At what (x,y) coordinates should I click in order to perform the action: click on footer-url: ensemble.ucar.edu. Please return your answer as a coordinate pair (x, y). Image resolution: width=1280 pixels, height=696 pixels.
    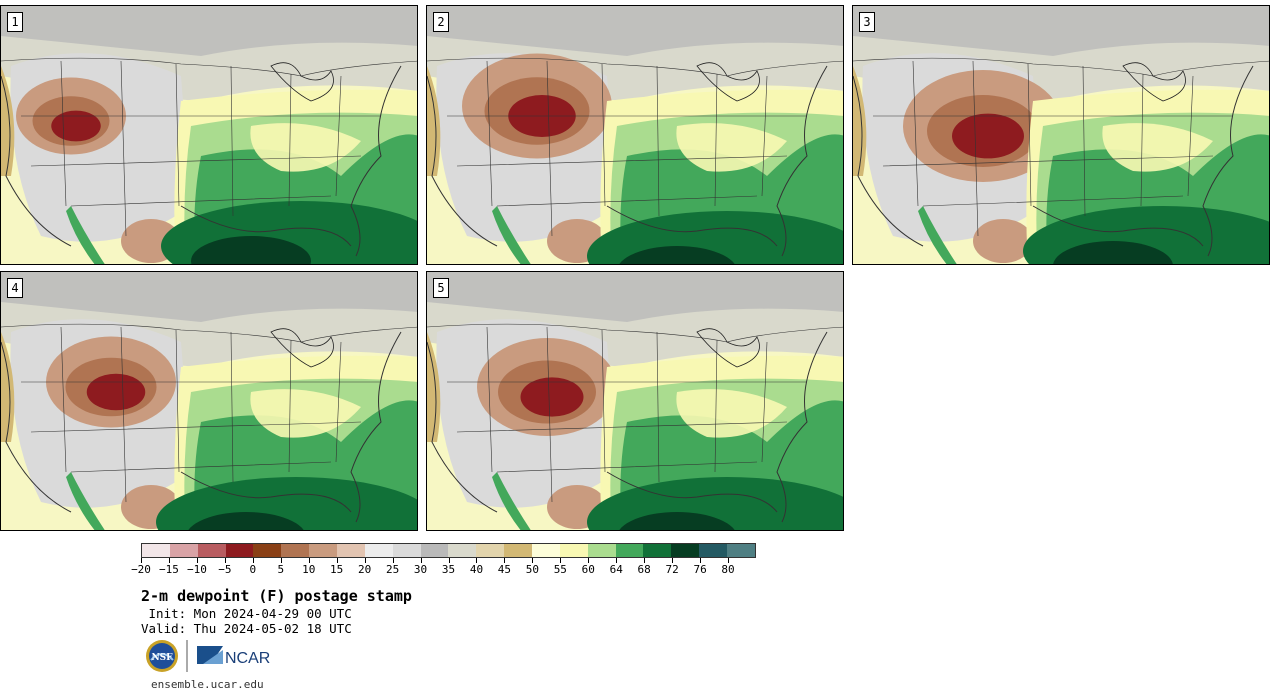
    Looking at the image, I should click on (207, 684).